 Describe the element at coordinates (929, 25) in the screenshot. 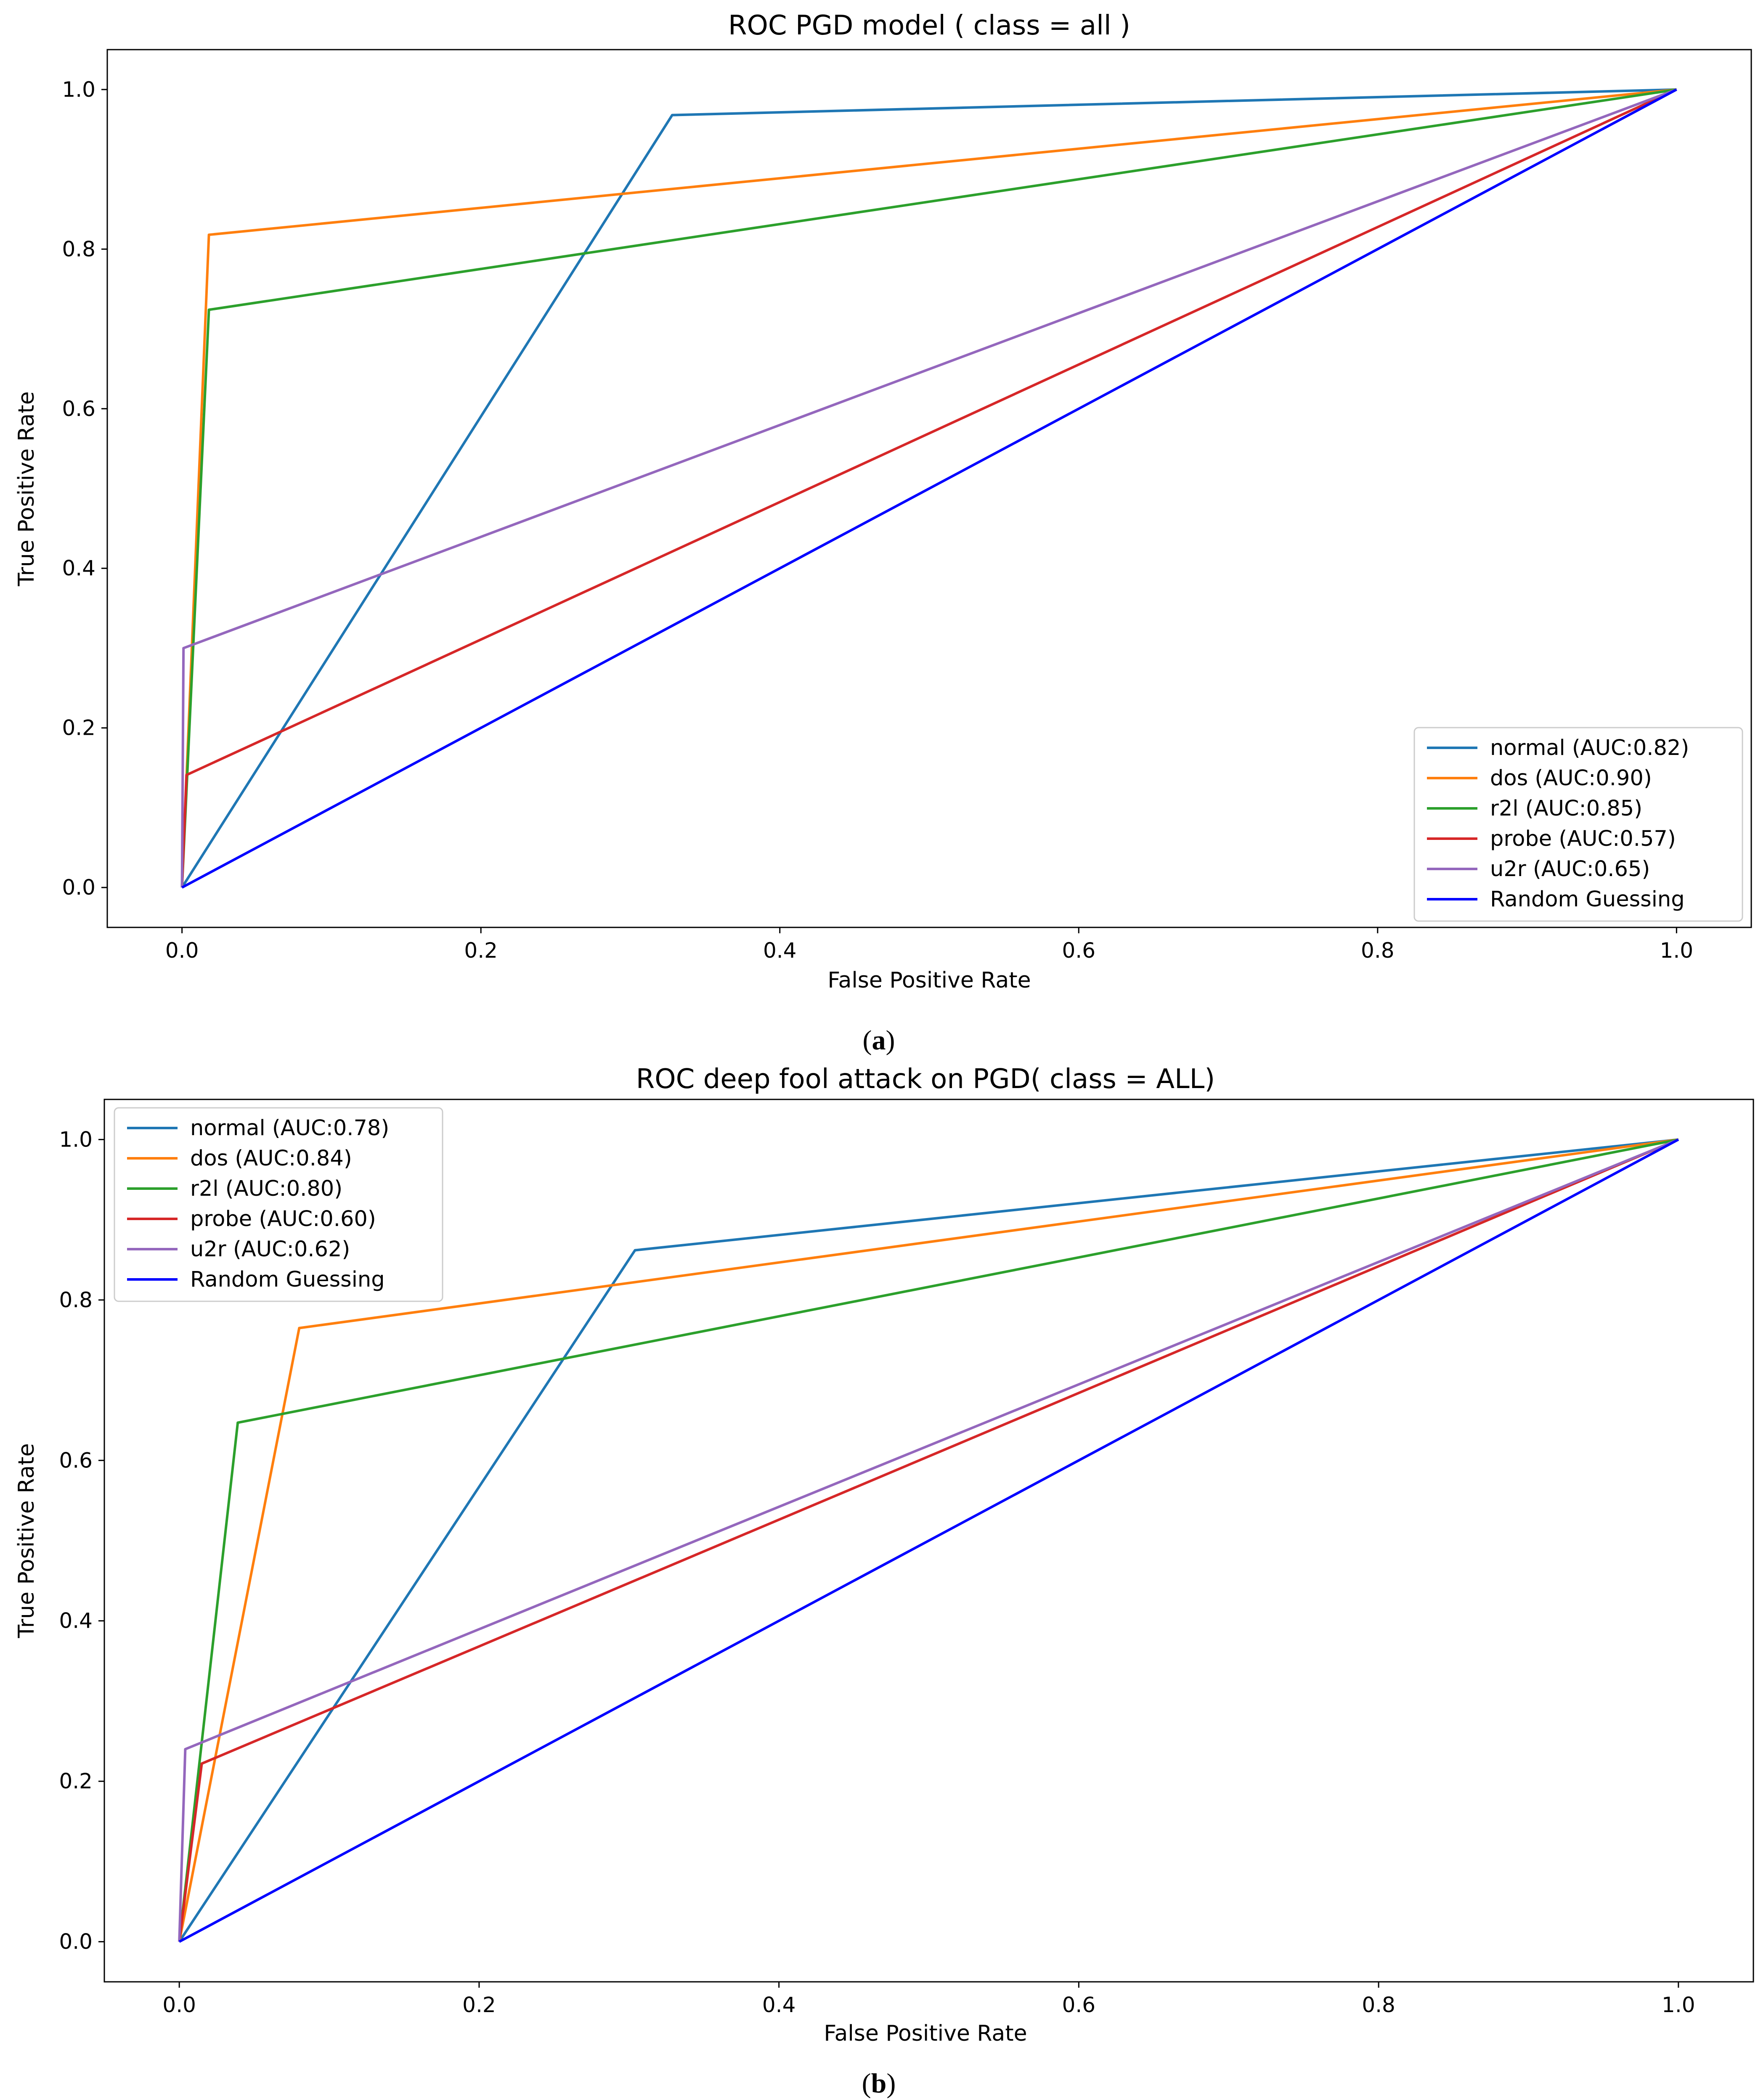

I see `chart-title: ROC PGD model ( class = all )` at that location.